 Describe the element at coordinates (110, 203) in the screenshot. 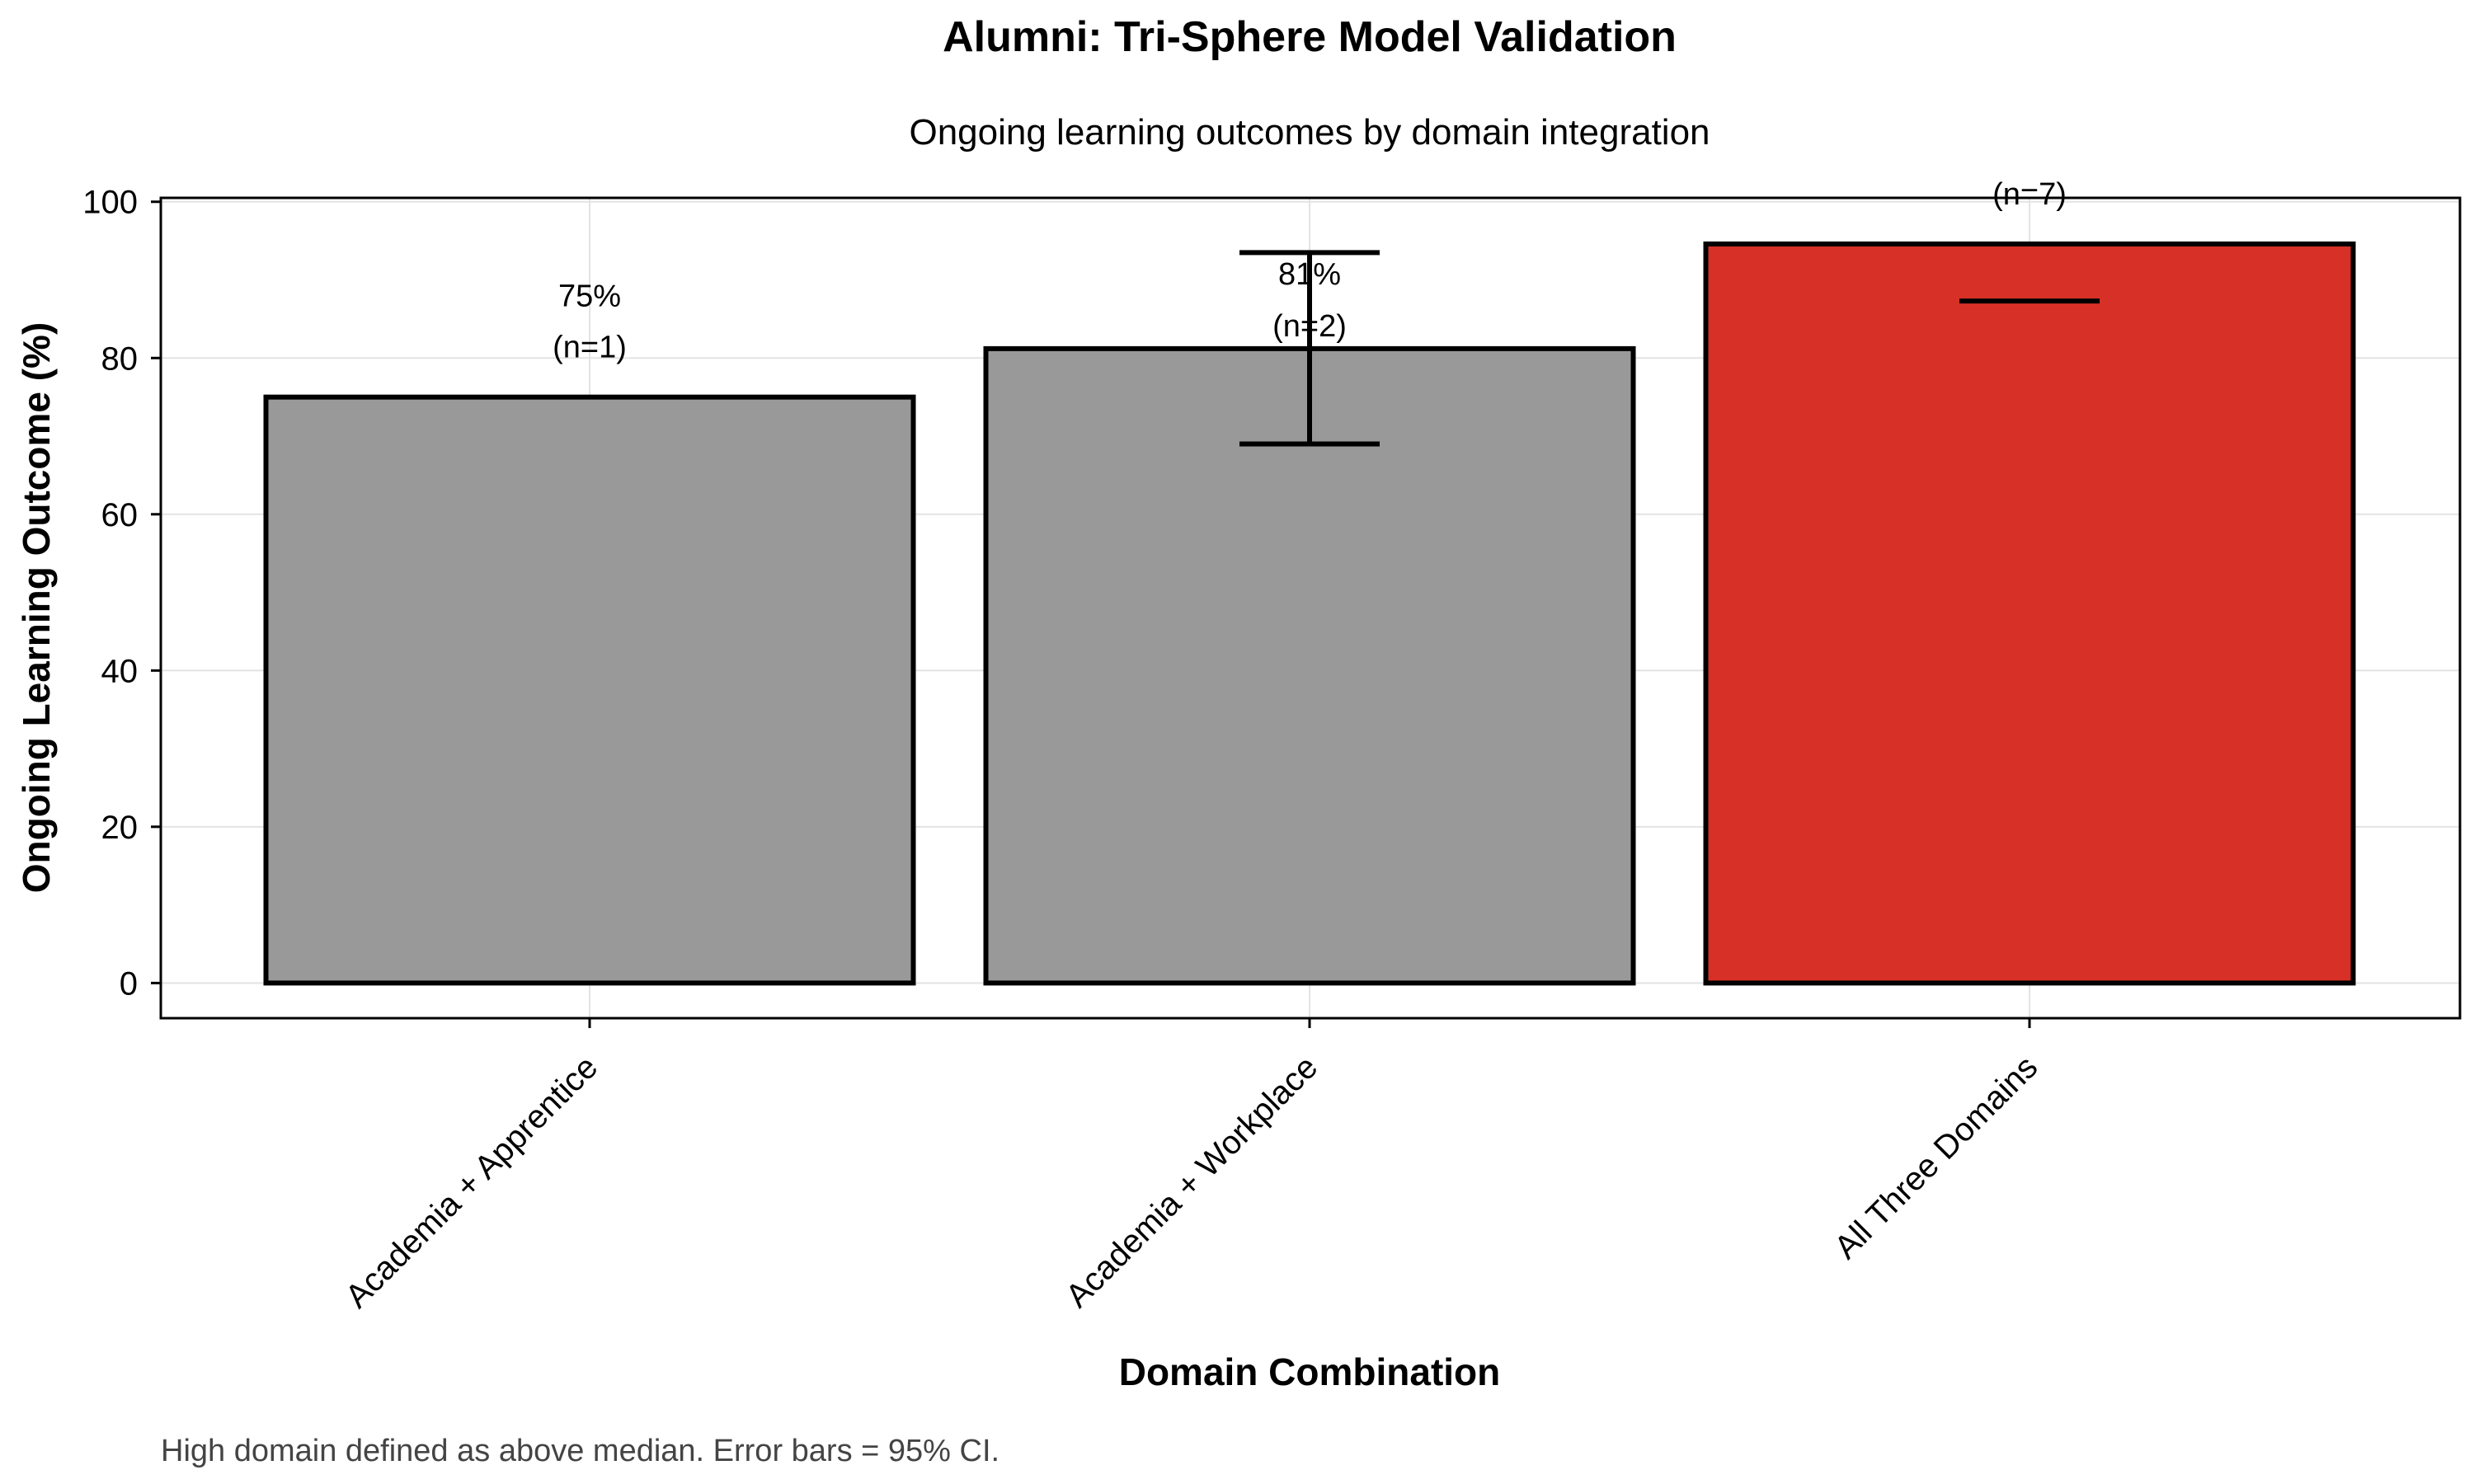

I see `y-tick-label: 100` at that location.